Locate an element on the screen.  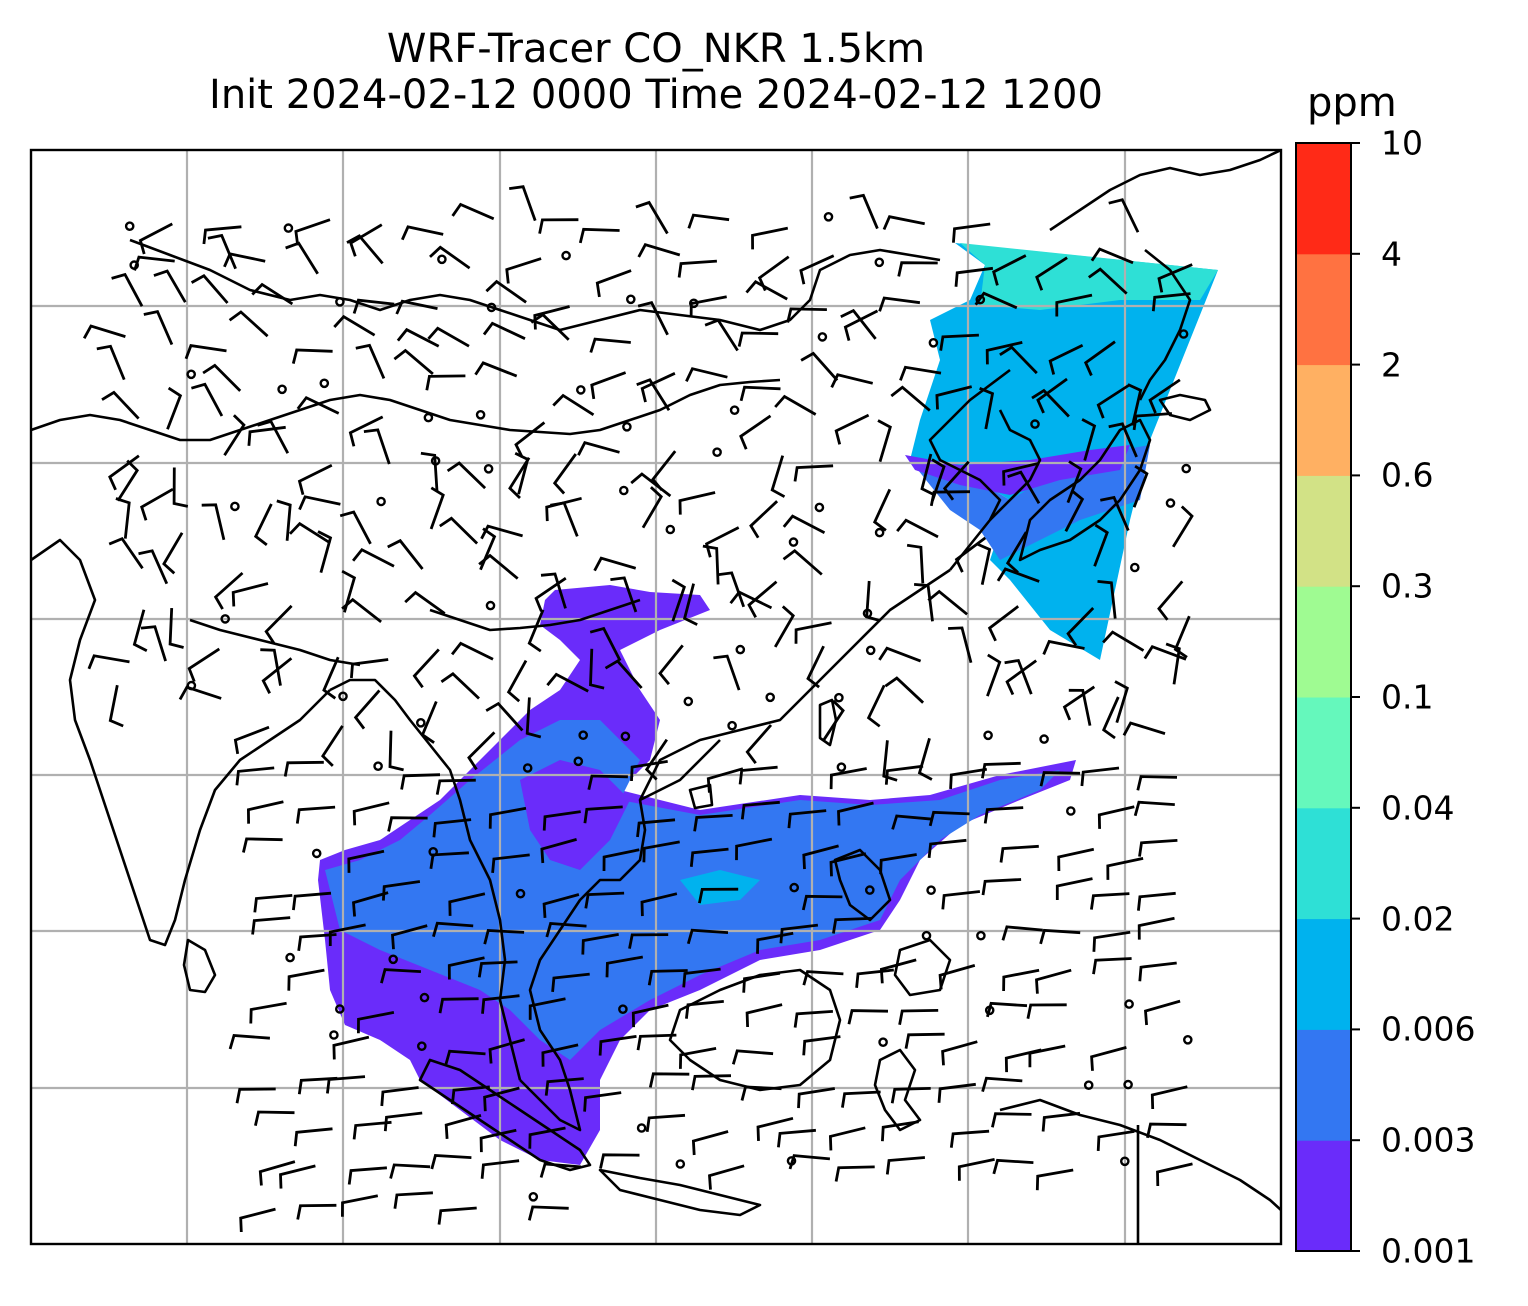
colorbar is located at coordinates (1323, 697).